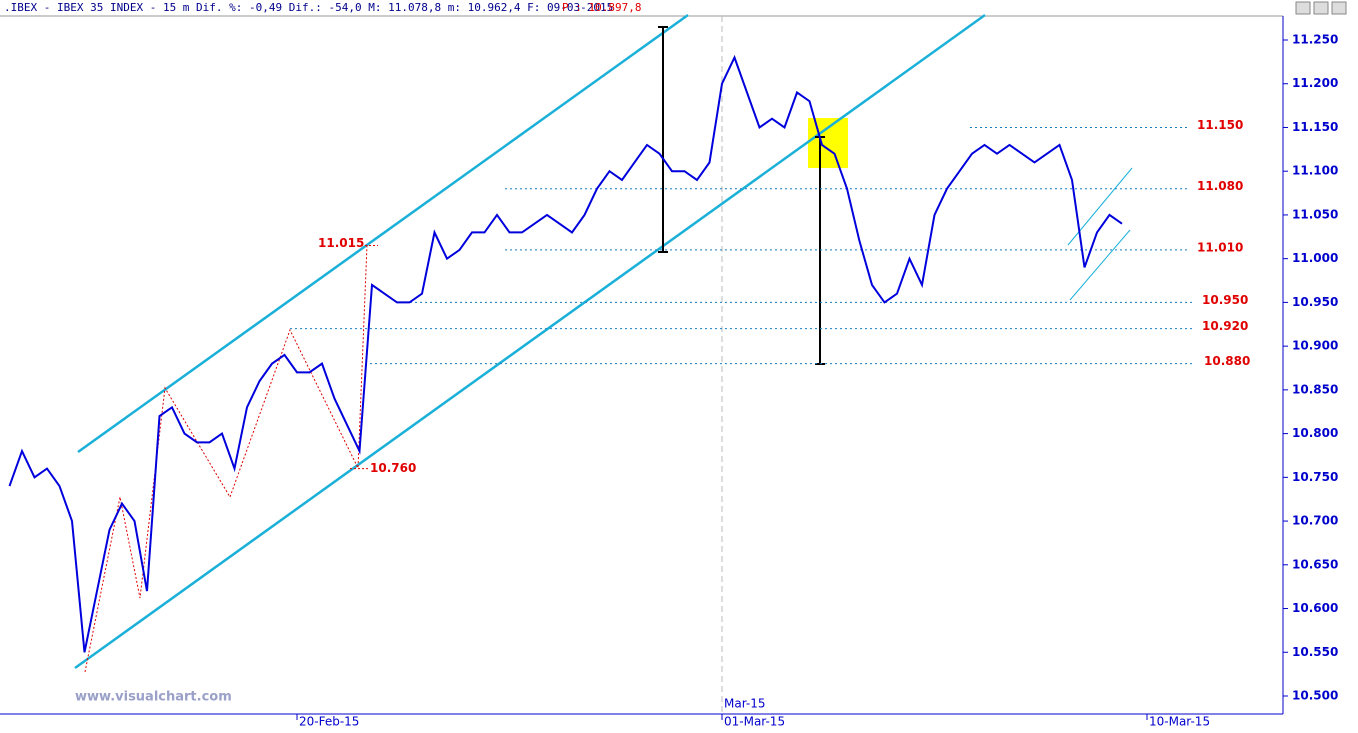  I want to click on level-label: 11.150, so click(1220, 125).